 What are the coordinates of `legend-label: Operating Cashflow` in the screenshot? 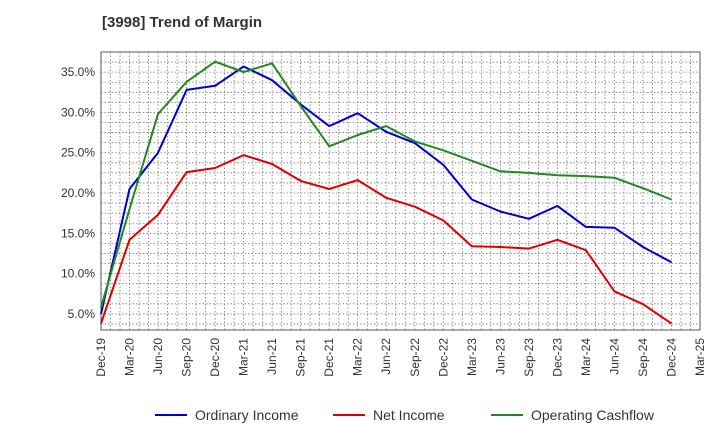 It's located at (593, 415).